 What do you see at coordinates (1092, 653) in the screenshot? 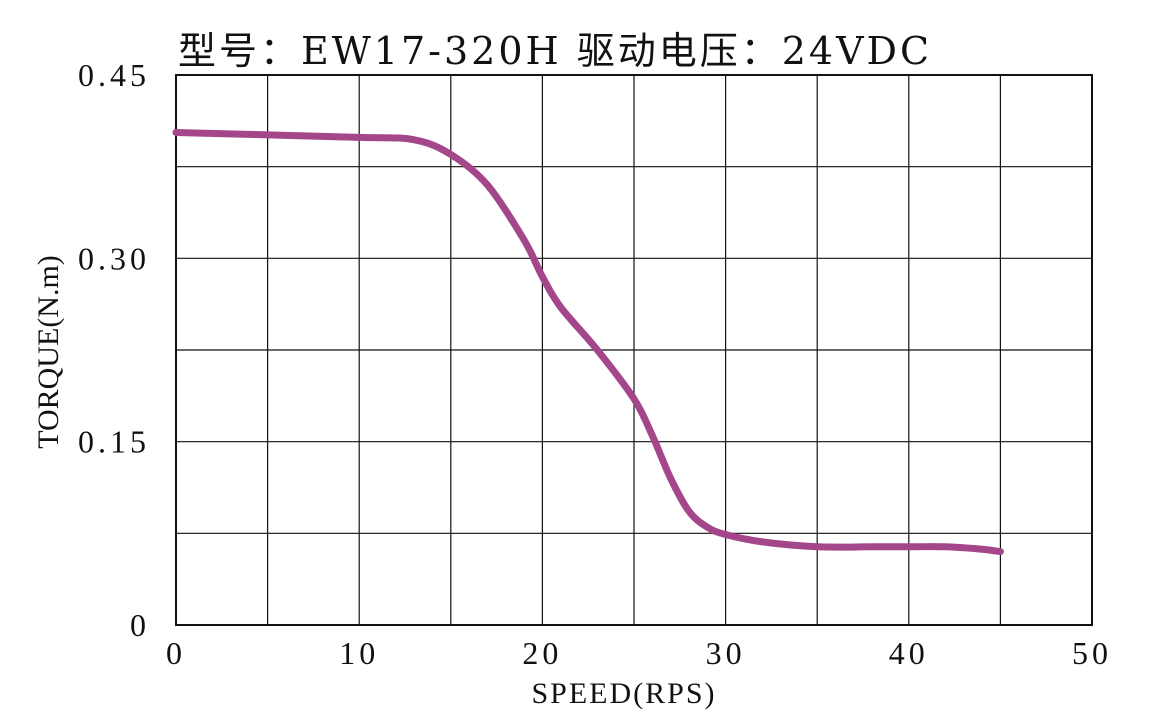
I see `x-tick-label: 50` at bounding box center [1092, 653].